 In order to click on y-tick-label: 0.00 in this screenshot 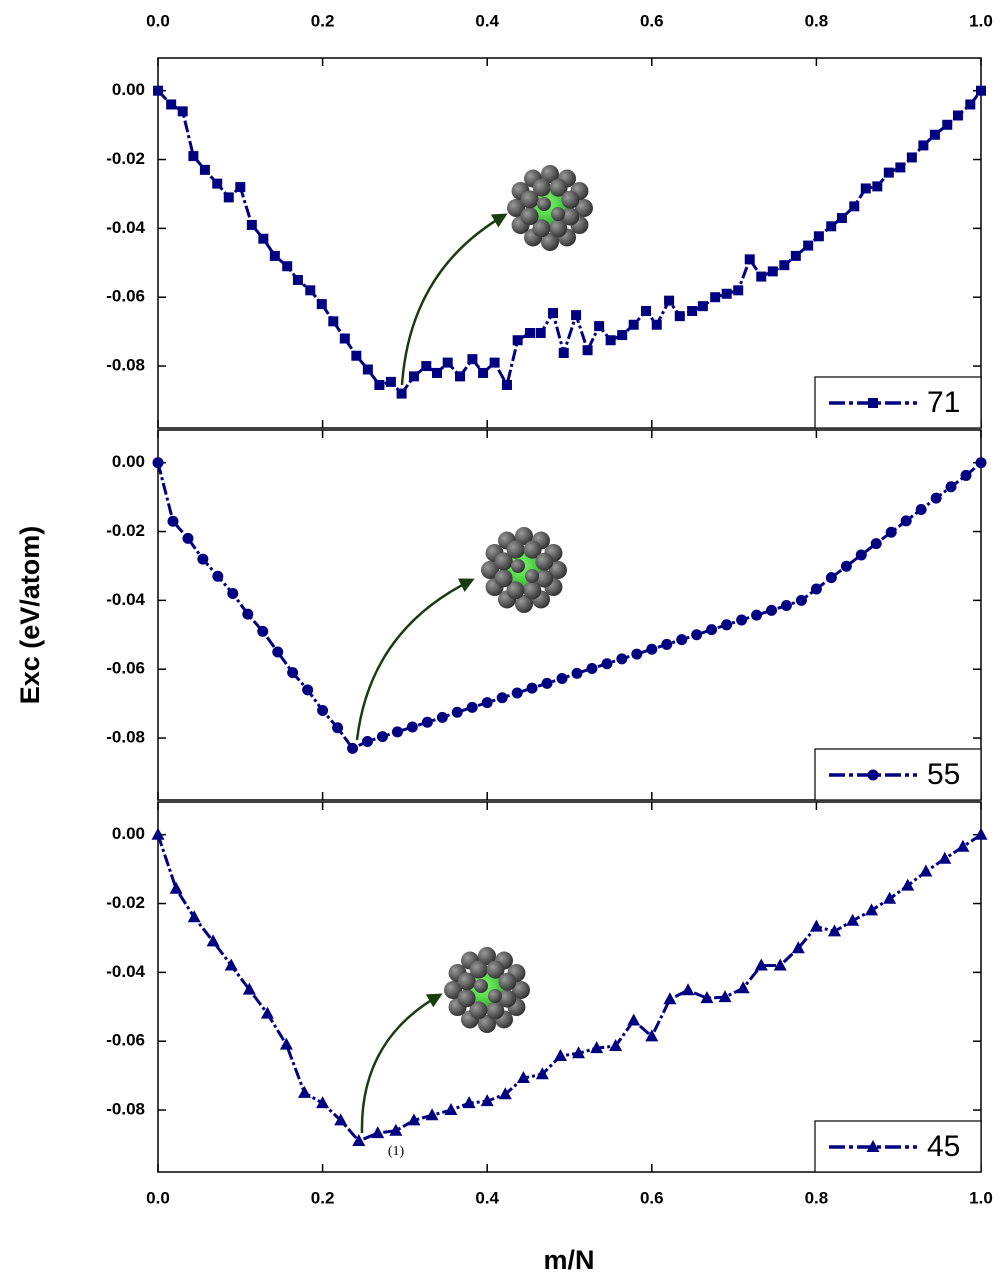, I will do `click(128, 89)`.